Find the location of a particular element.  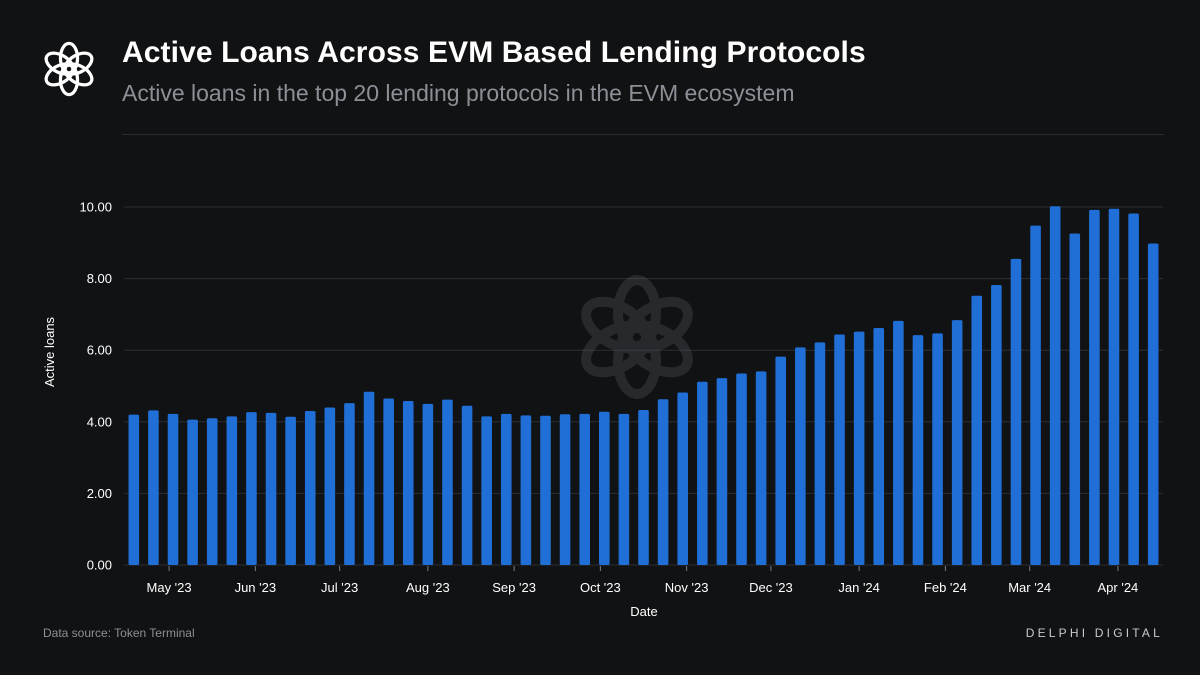

x-tick-label: Sep '23 is located at coordinates (514, 587).